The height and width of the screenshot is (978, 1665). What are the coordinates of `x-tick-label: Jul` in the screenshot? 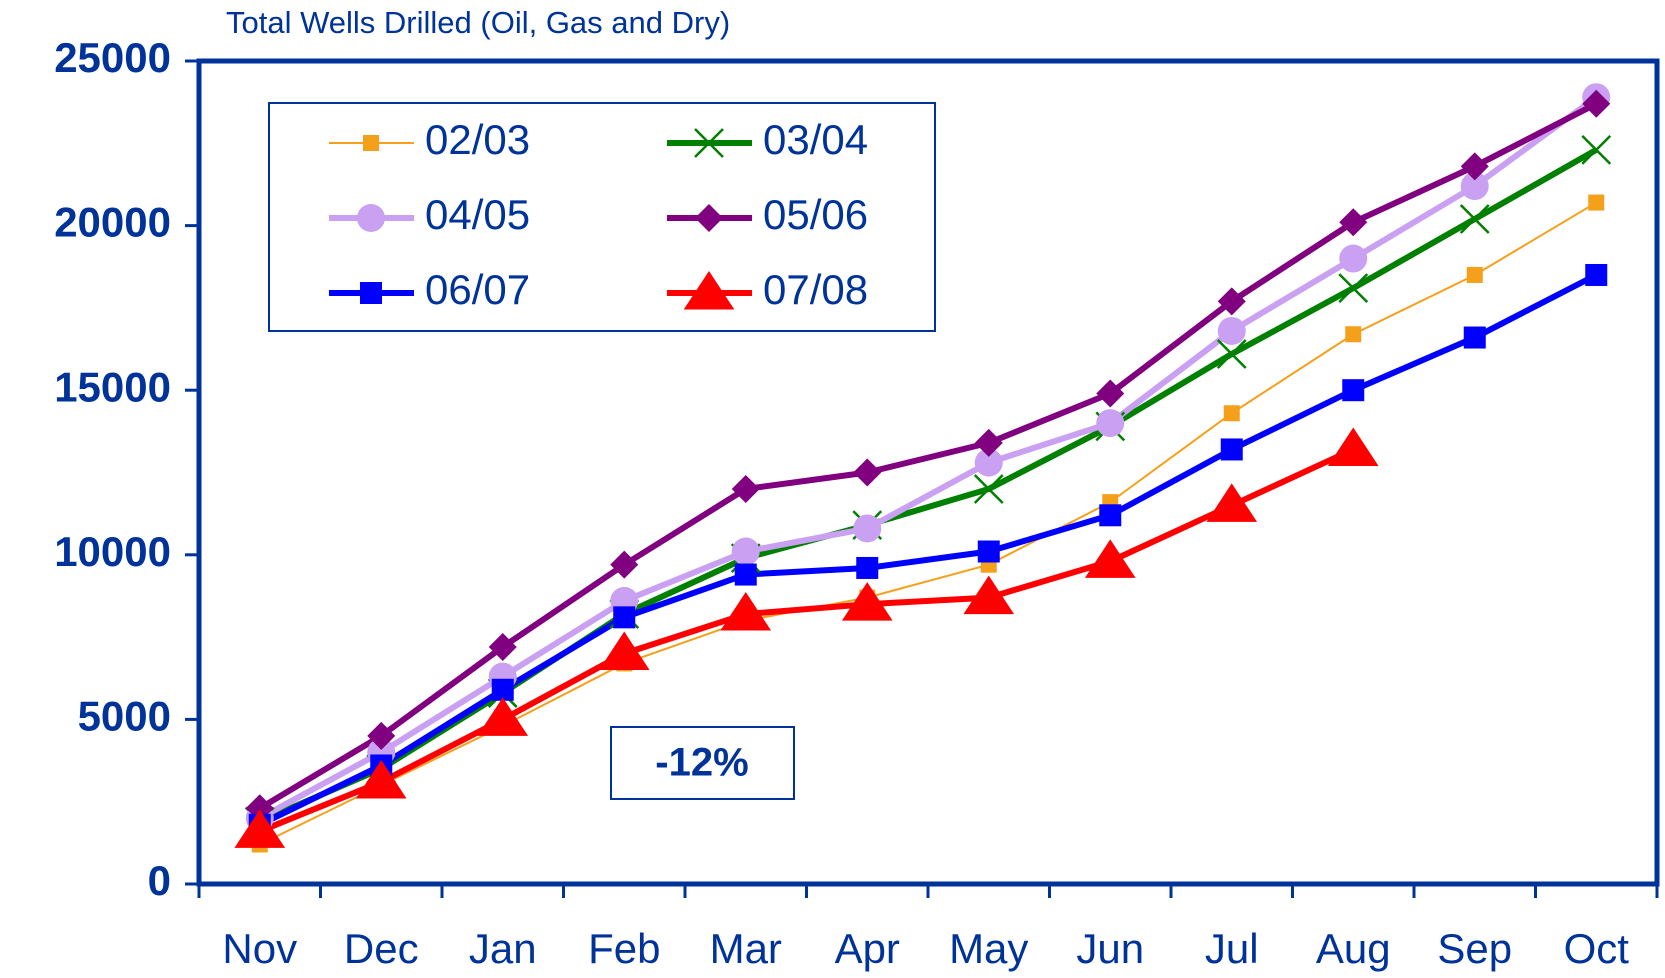 It's located at (1232, 948).